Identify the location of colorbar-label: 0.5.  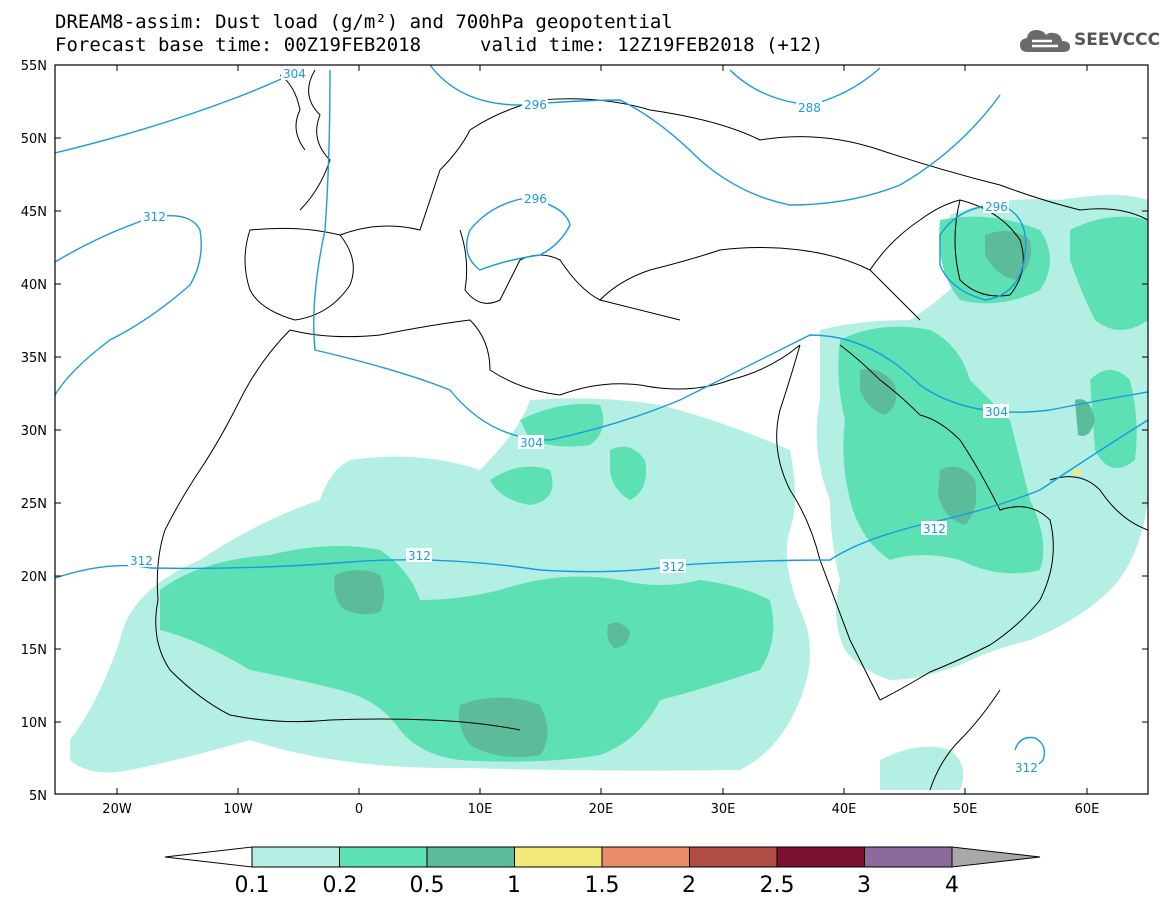
(427, 885).